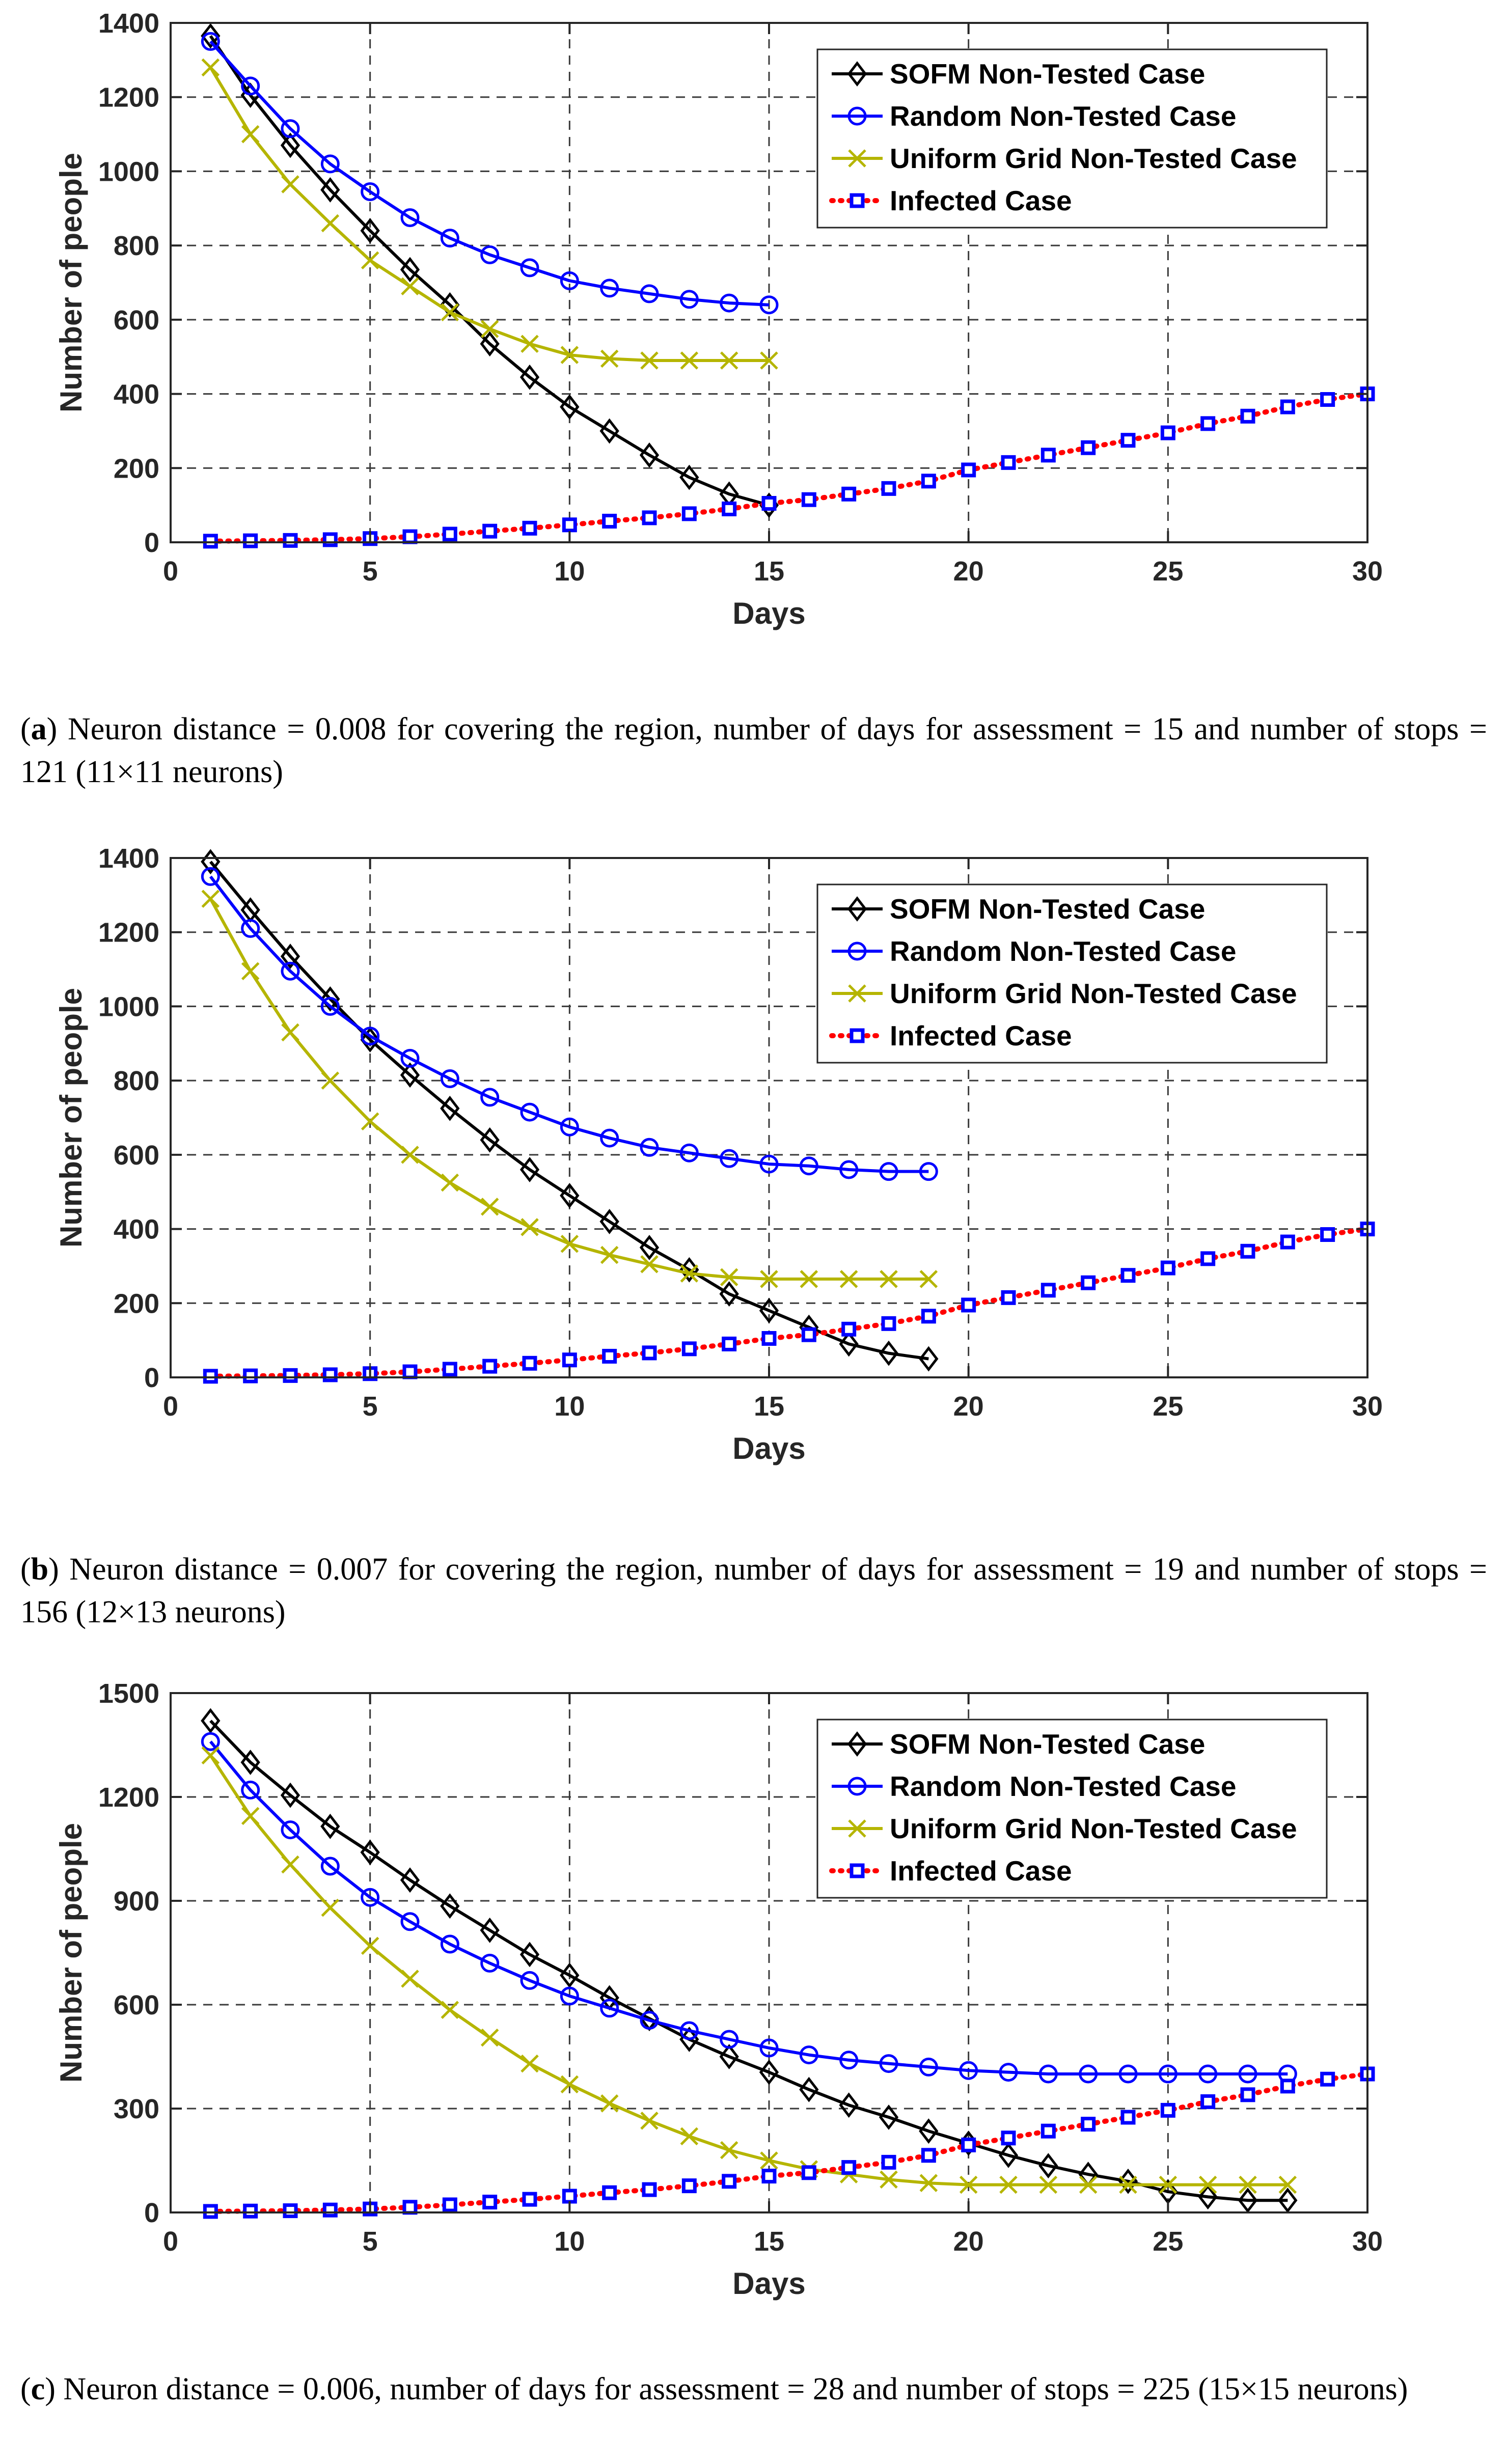 The image size is (1506, 2464). I want to click on legend-box, so click(1072, 138).